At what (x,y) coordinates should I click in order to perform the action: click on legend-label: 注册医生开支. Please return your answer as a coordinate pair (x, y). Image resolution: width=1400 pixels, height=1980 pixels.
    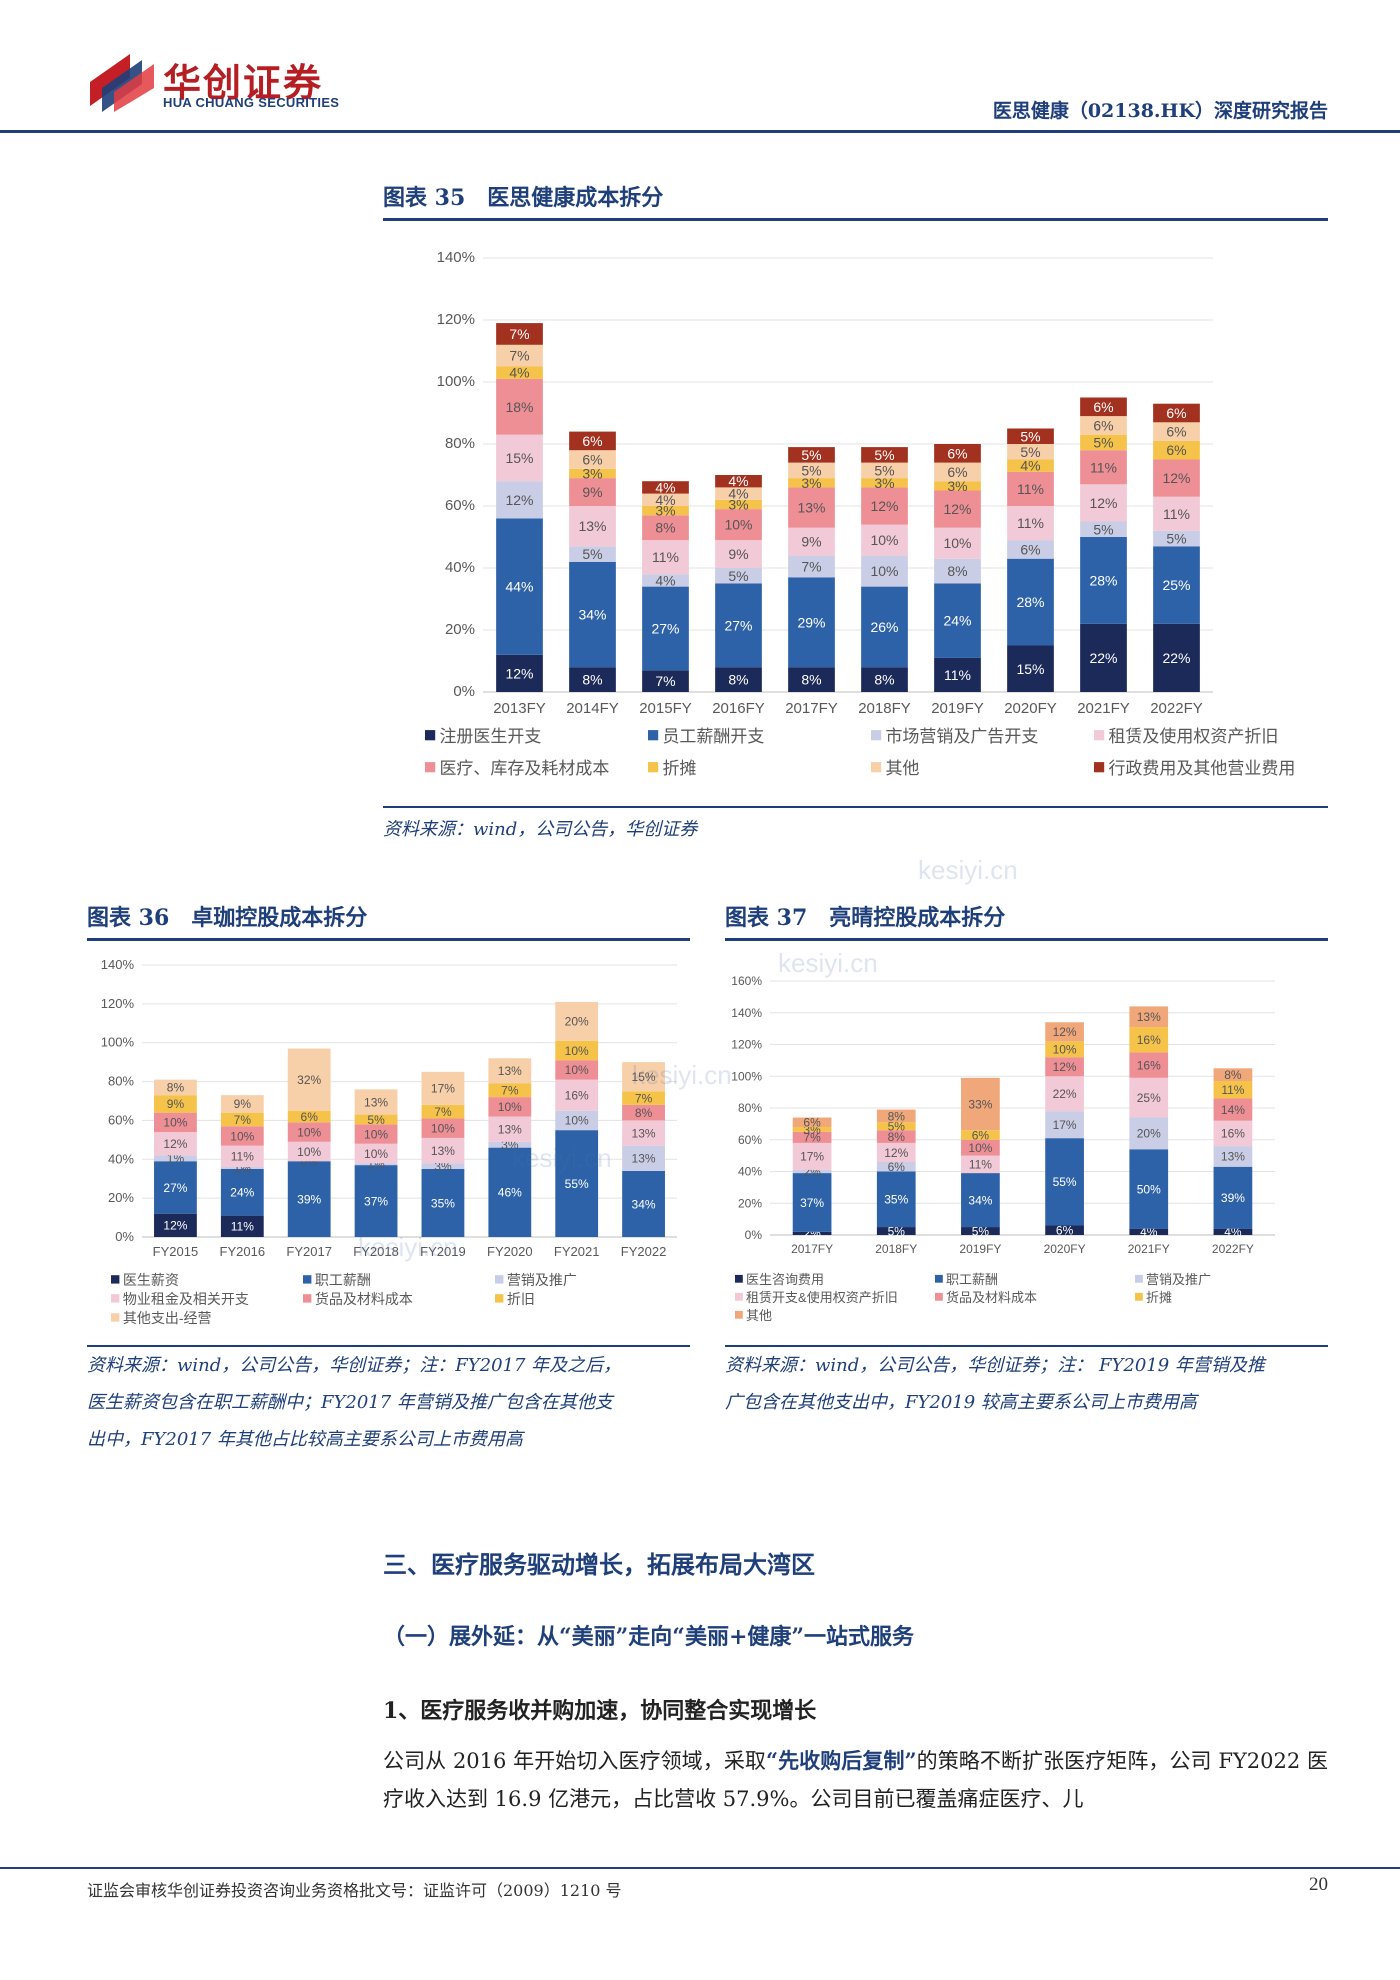
    Looking at the image, I should click on (490, 736).